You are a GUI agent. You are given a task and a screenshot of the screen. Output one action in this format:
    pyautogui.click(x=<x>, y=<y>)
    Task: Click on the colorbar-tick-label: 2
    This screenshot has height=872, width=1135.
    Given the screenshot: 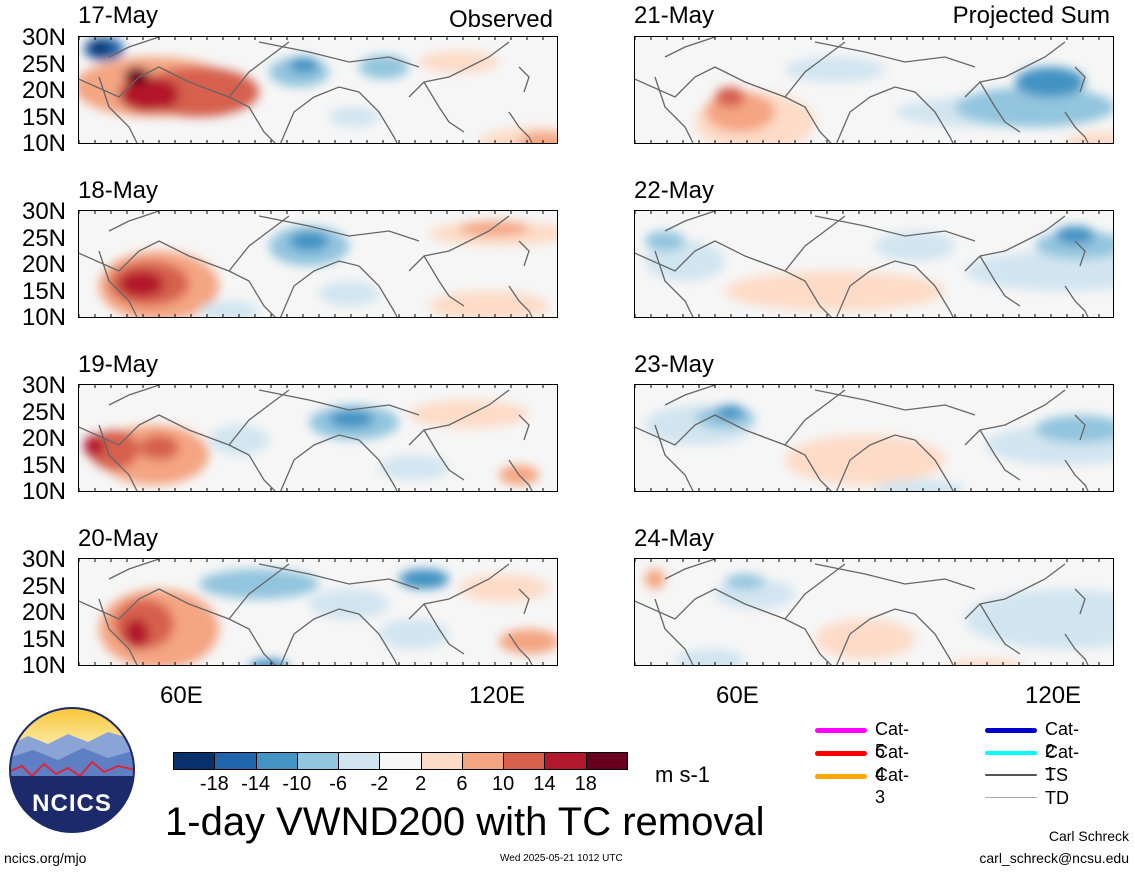 What is the action you would take?
    pyautogui.click(x=421, y=784)
    